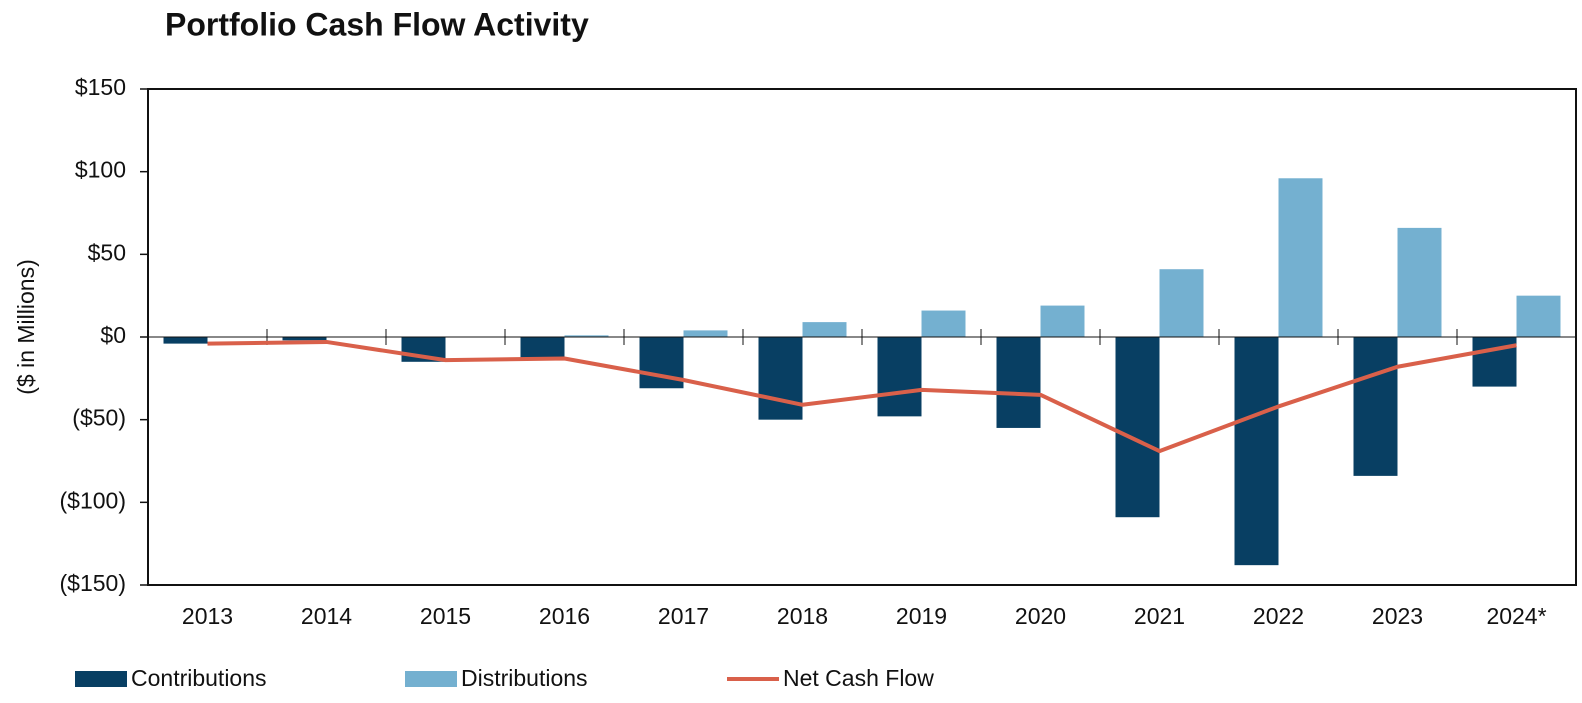  I want to click on legend-label: Distributions, so click(524, 678).